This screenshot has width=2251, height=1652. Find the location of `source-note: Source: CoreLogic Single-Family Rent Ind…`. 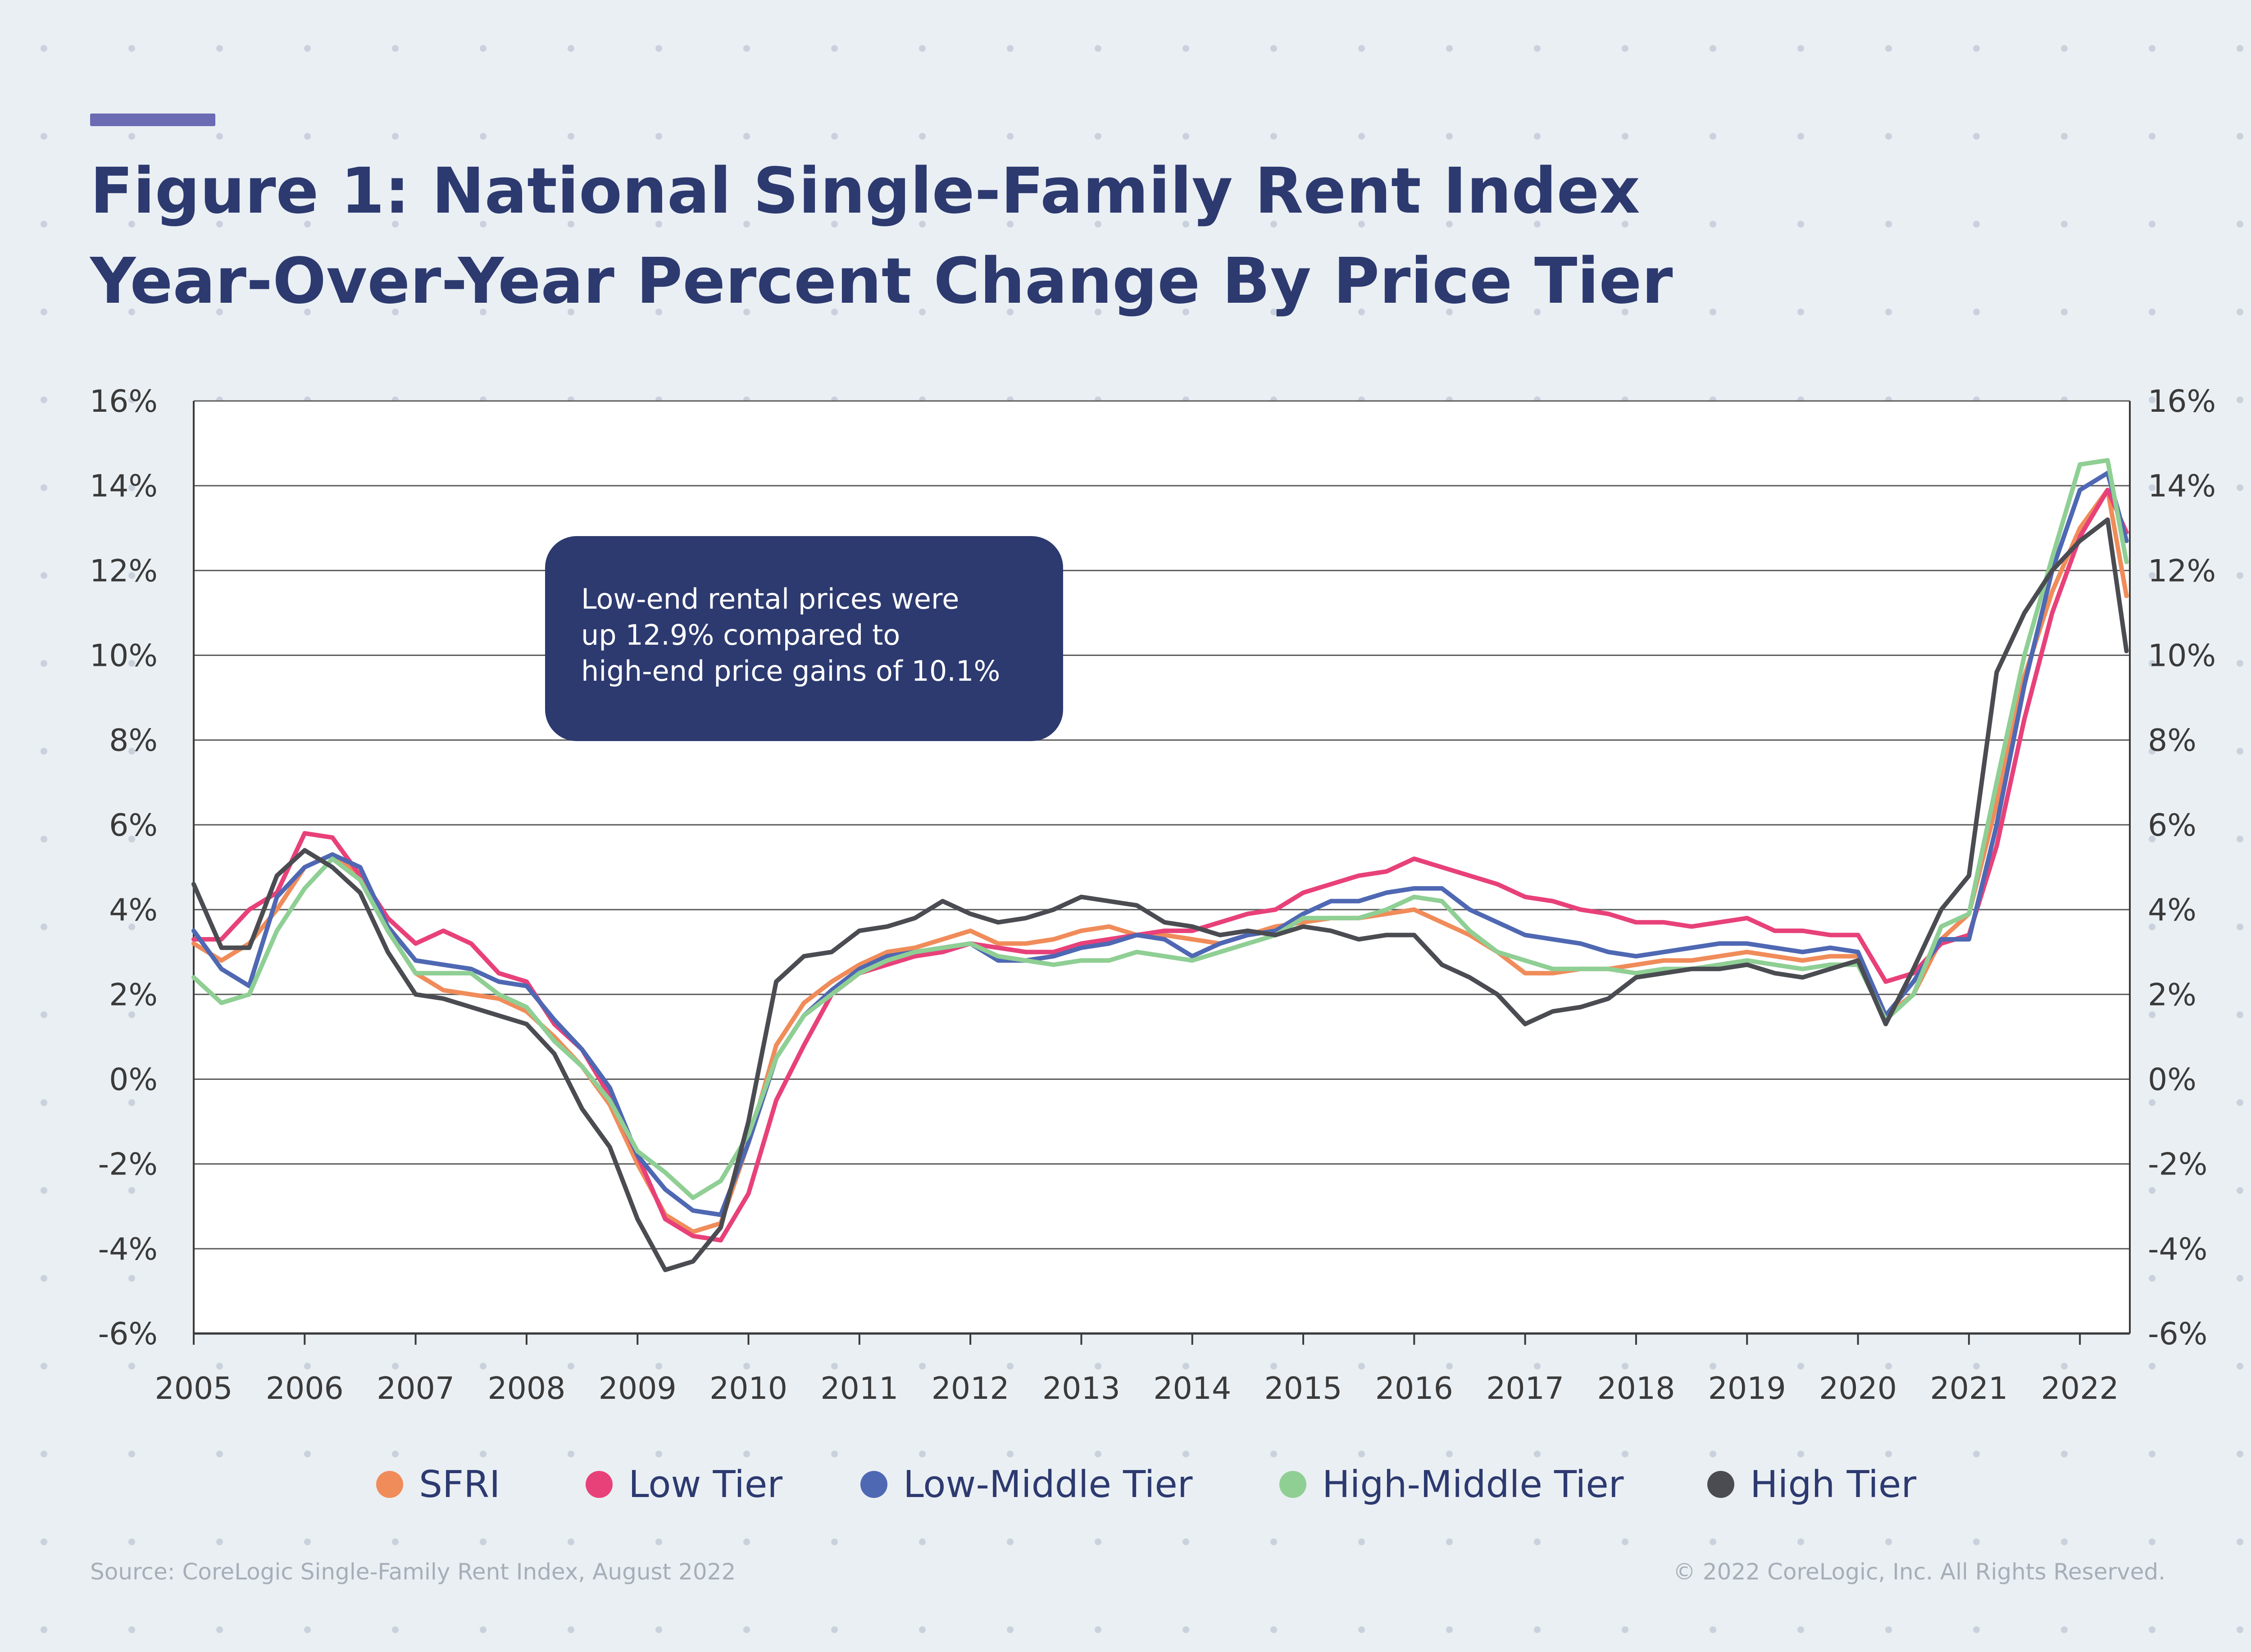

source-note: Source: CoreLogic Single-Family Rent Ind… is located at coordinates (413, 1572).